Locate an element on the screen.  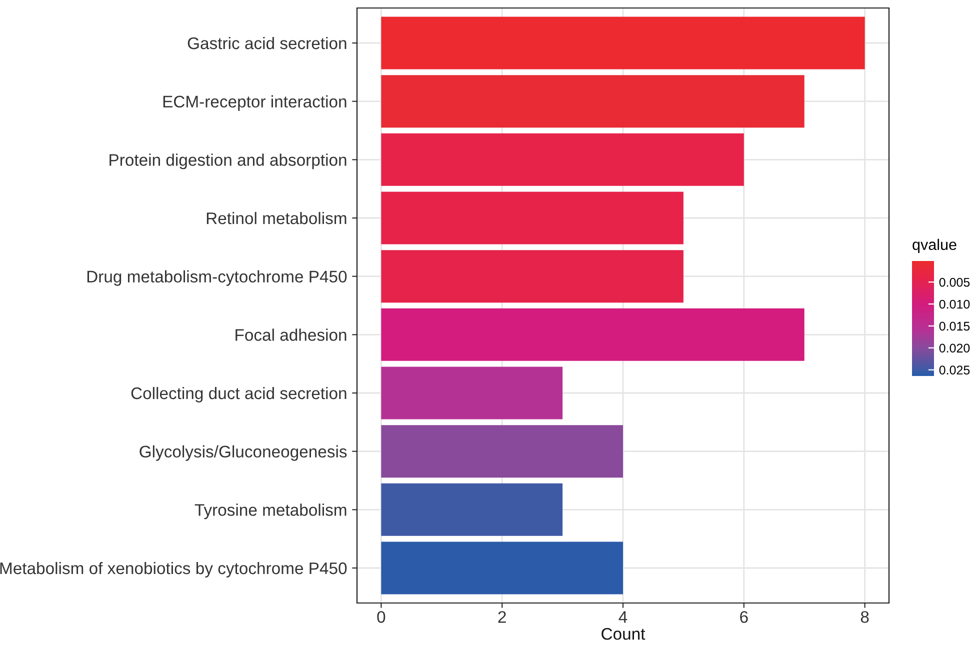
color-bar-label: 0.010 is located at coordinates (954, 304).